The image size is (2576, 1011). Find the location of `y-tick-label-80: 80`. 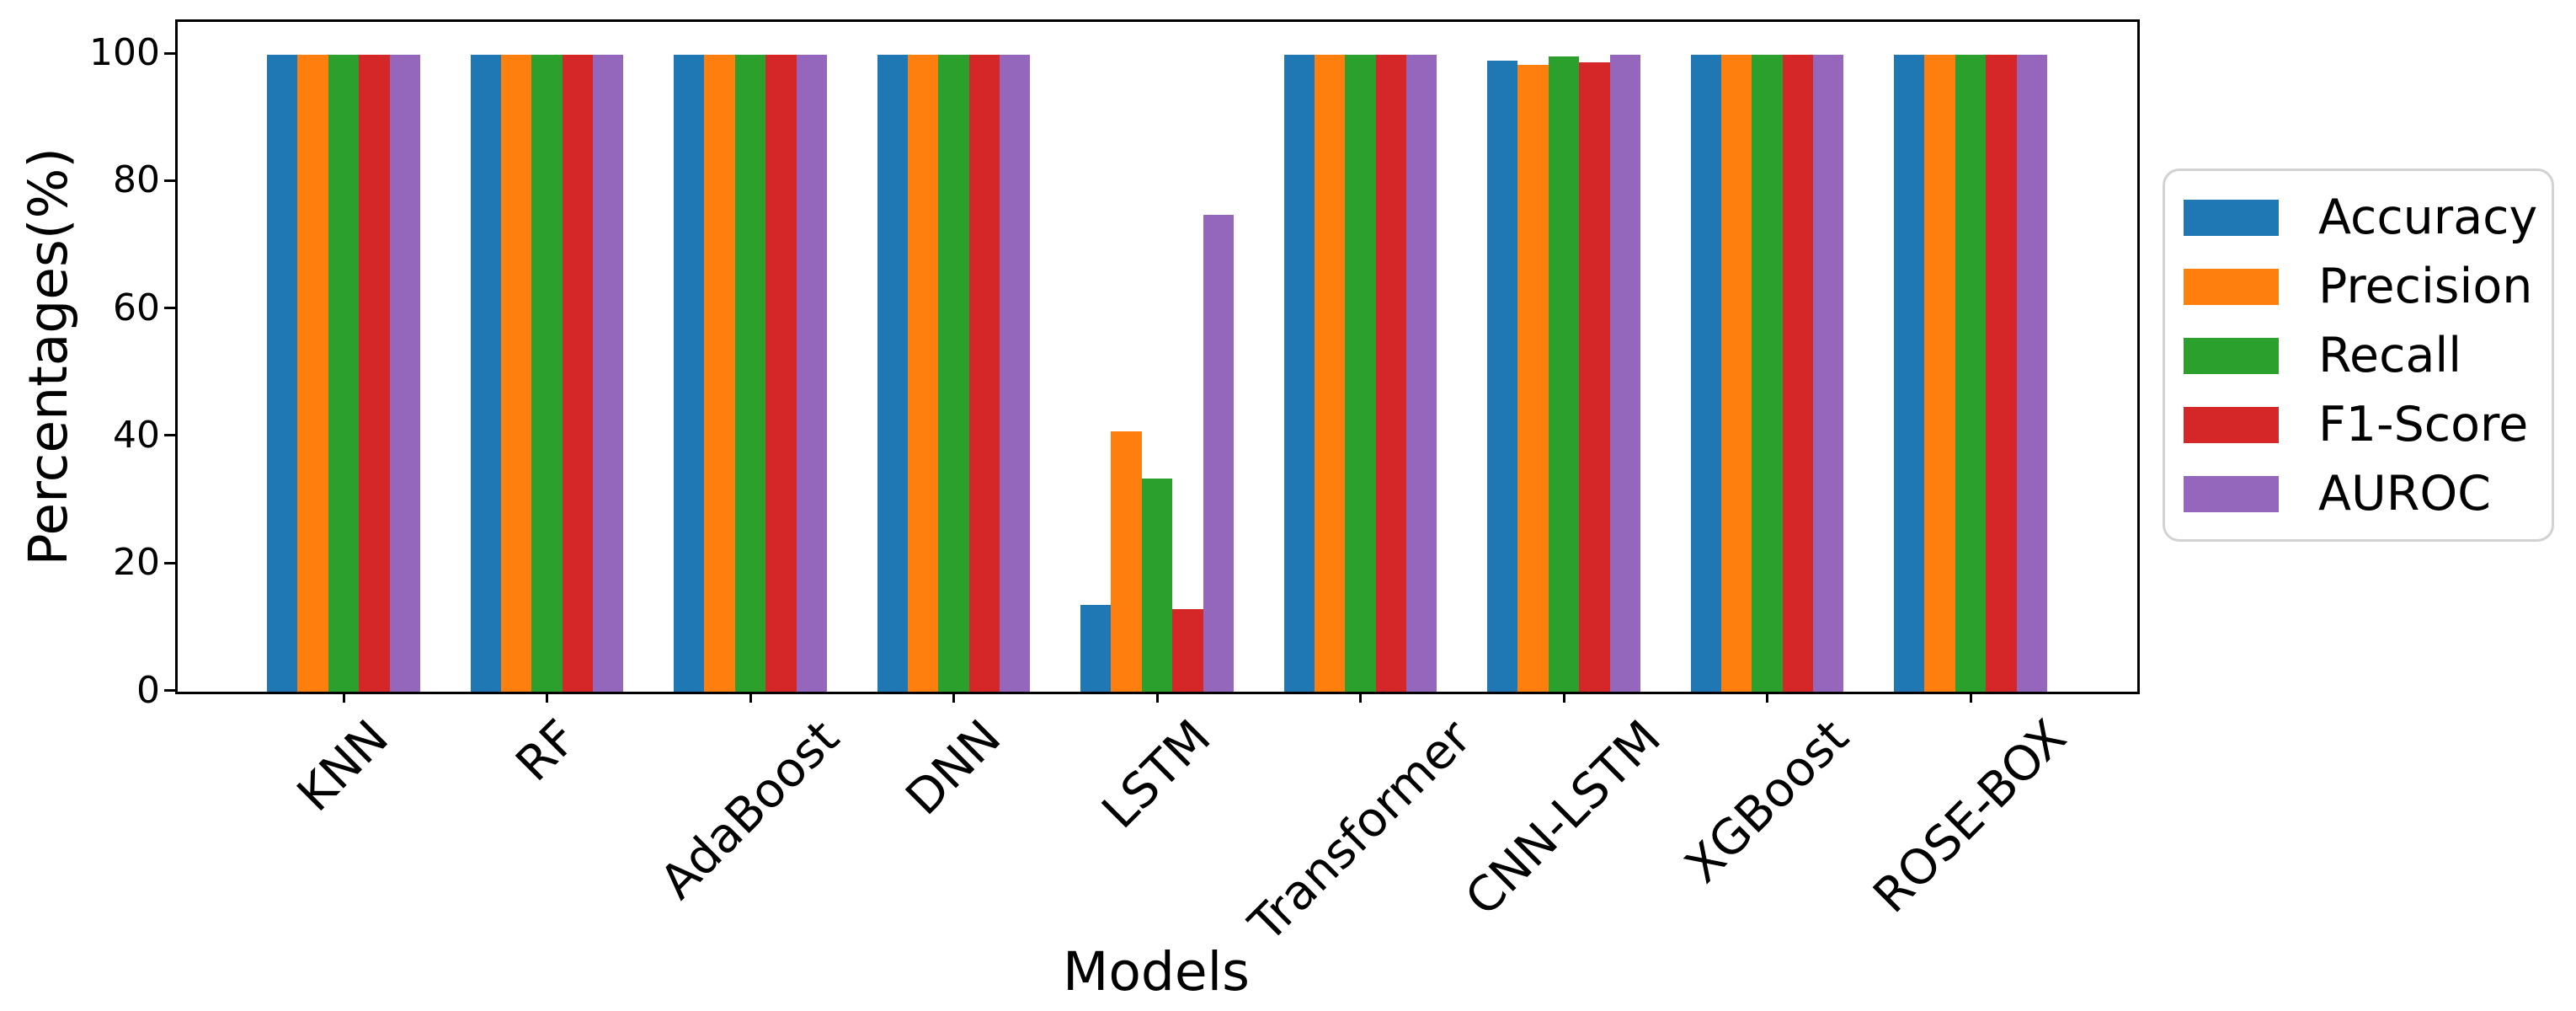

y-tick-label-80: 80 is located at coordinates (136, 180).